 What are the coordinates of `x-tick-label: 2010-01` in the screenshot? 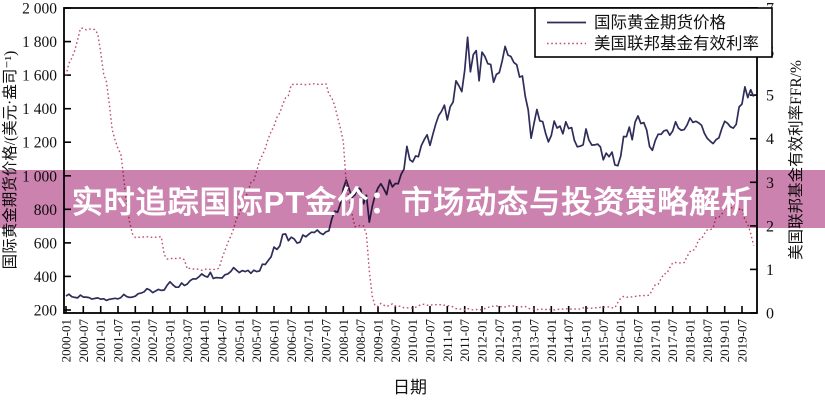 It's located at (412, 340).